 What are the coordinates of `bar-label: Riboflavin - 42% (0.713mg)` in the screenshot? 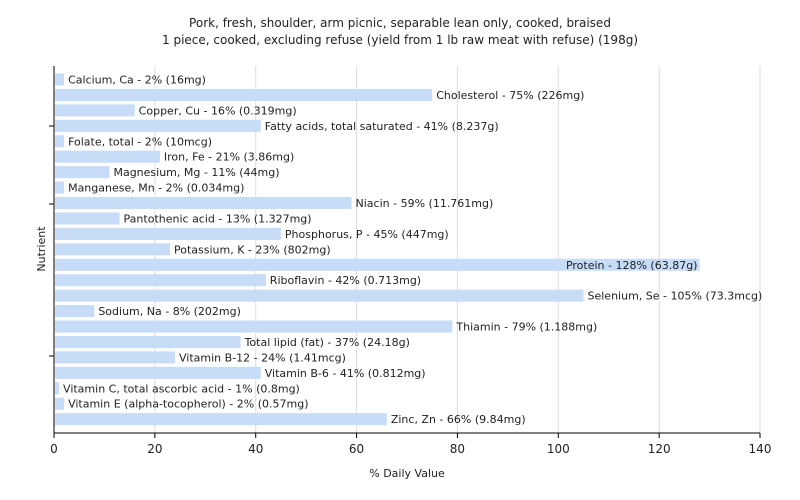 It's located at (345, 280).